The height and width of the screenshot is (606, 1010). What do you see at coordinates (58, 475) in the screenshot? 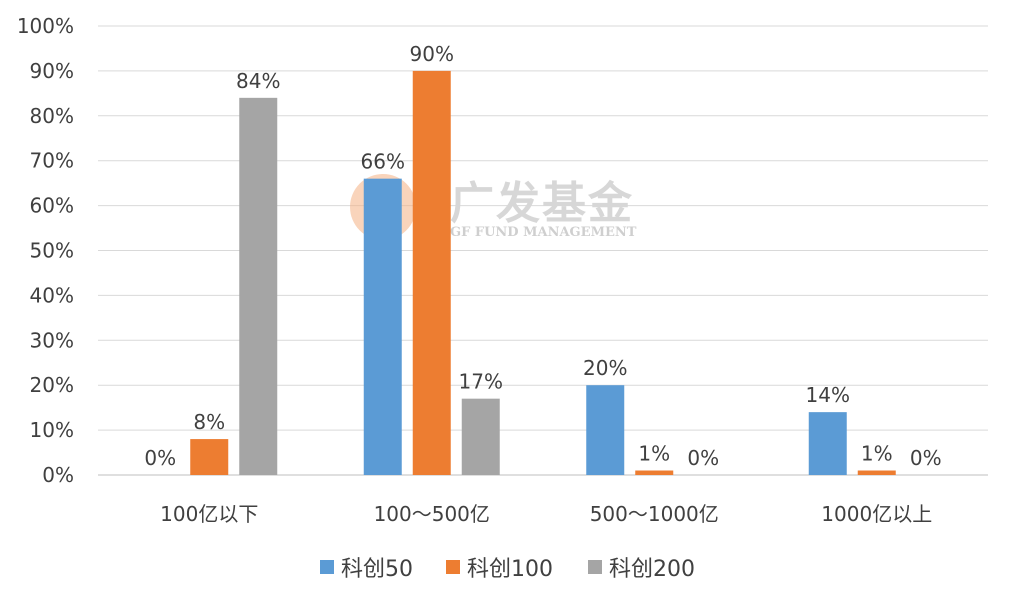
I see `y-tick-label: 0%` at bounding box center [58, 475].